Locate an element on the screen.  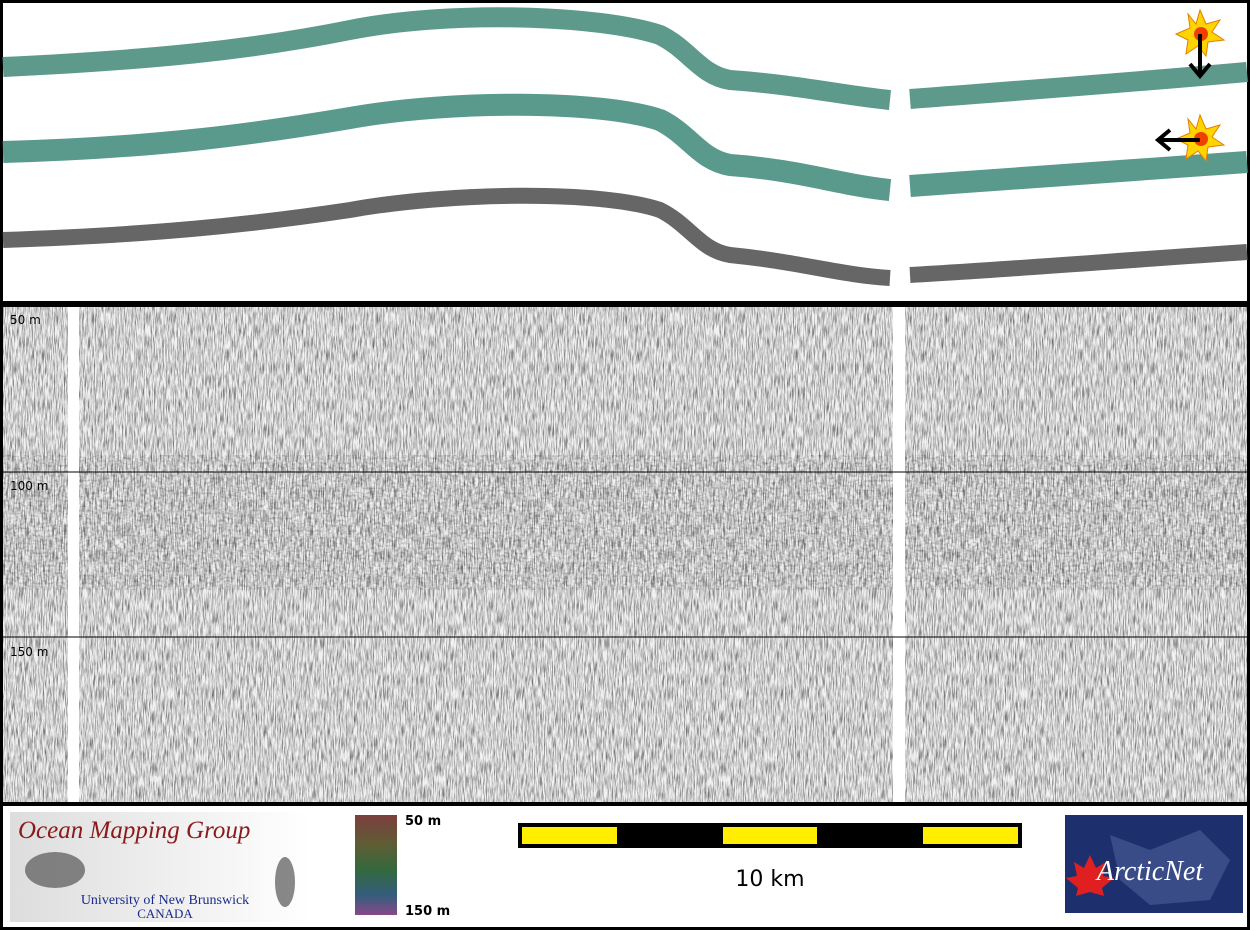
partner-name: ArcticNet is located at coordinates (1149, 871).